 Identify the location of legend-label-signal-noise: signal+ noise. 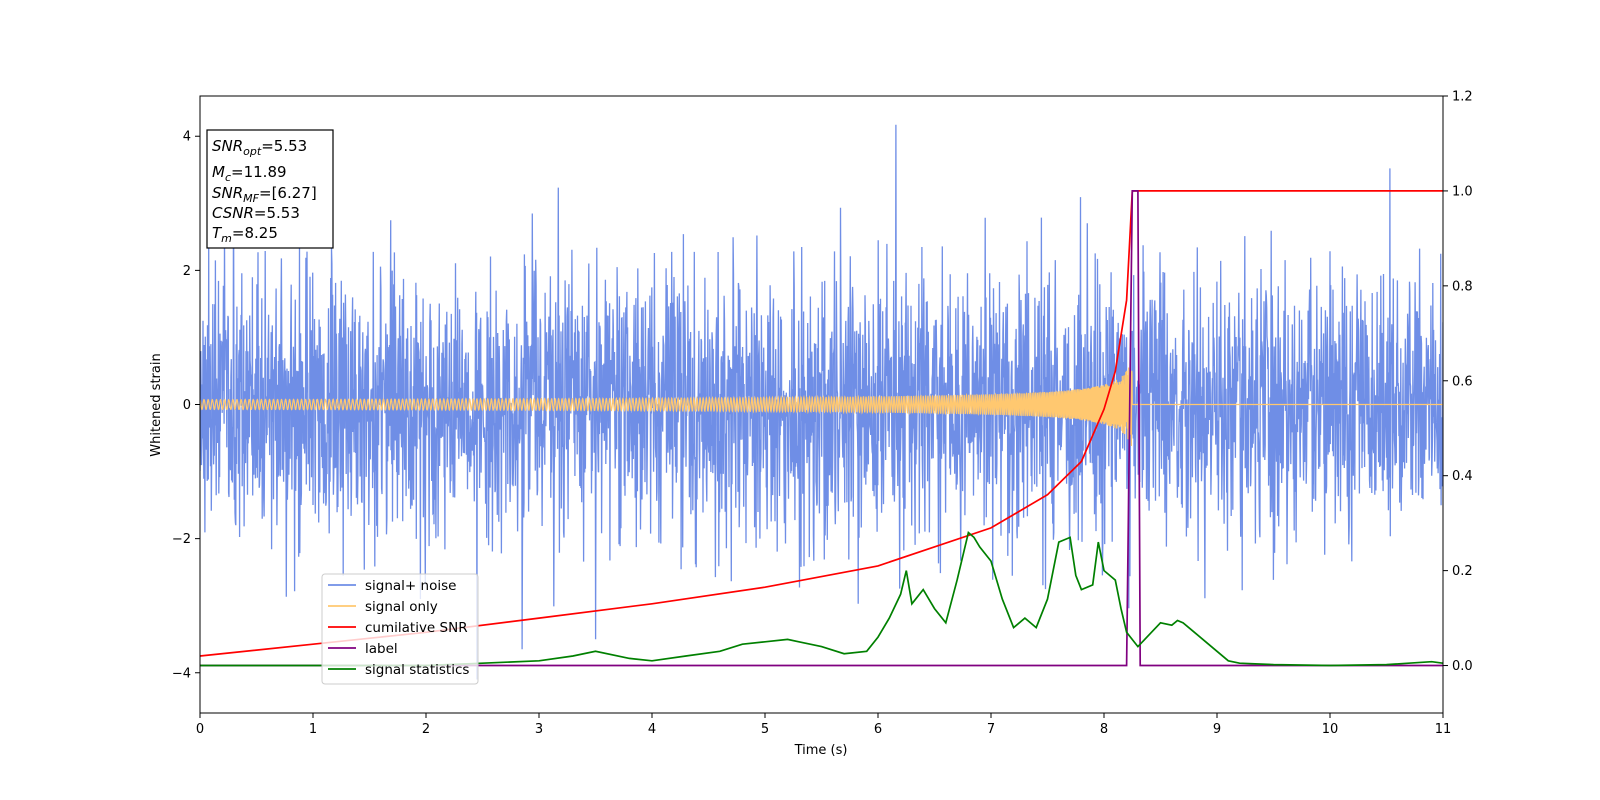
(410, 586).